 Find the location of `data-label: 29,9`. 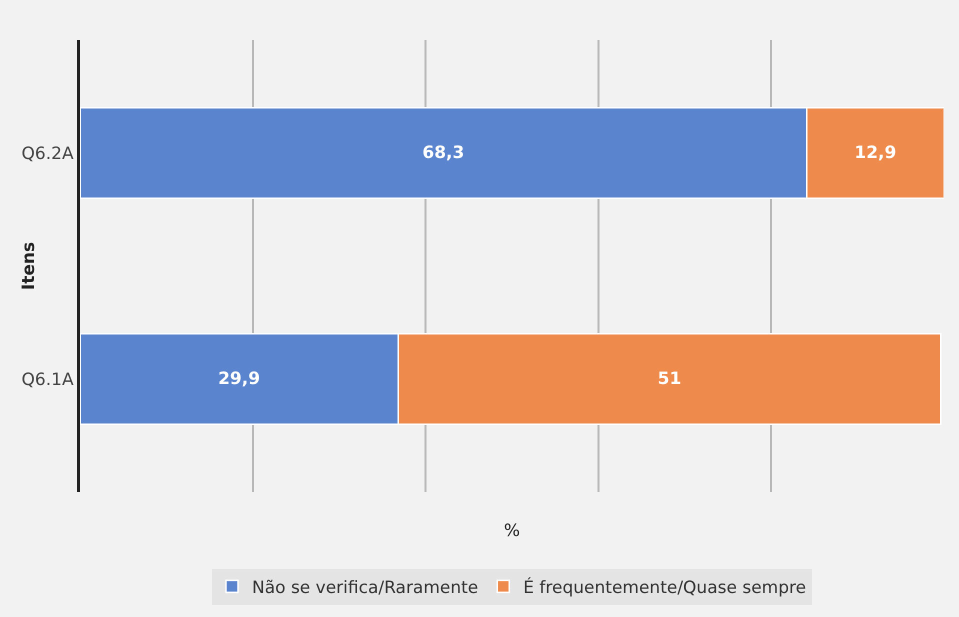

data-label: 29,9 is located at coordinates (239, 379).